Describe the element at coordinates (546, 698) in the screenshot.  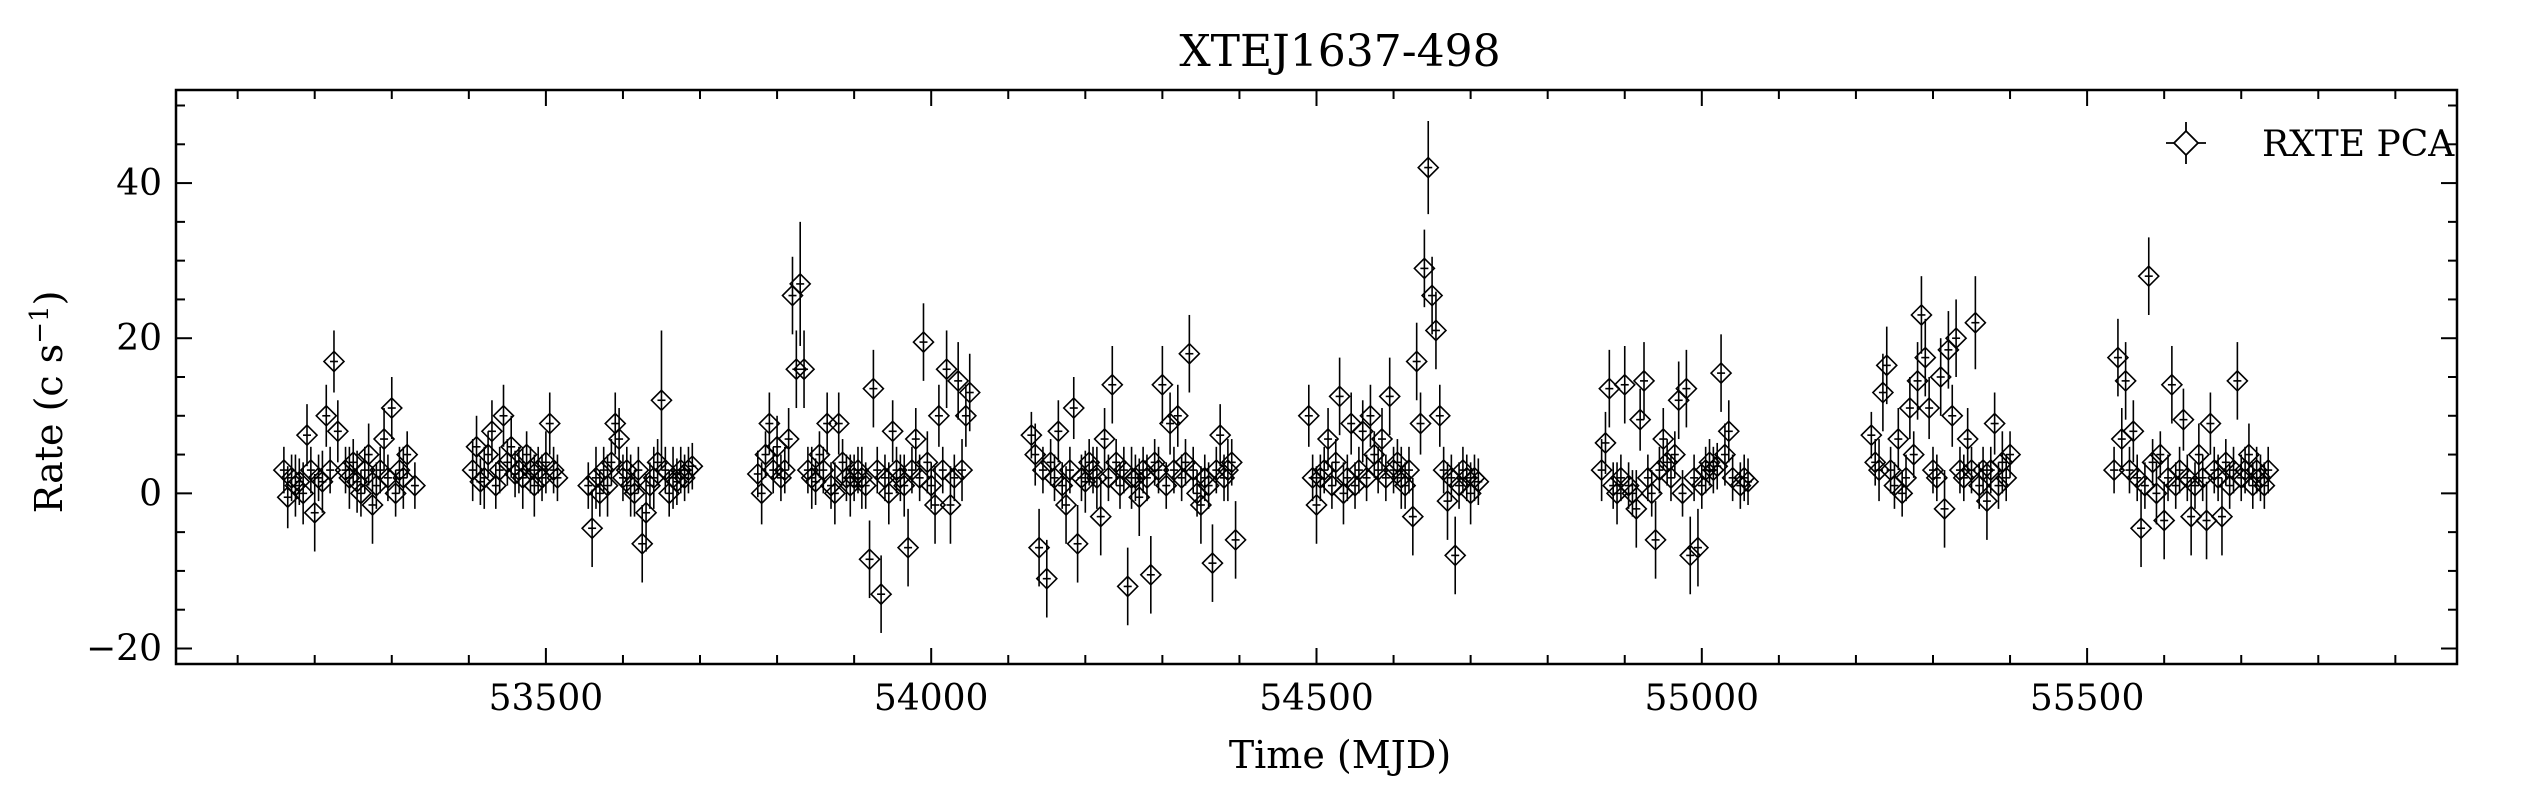
I see `x-tick-label: 53500` at that location.